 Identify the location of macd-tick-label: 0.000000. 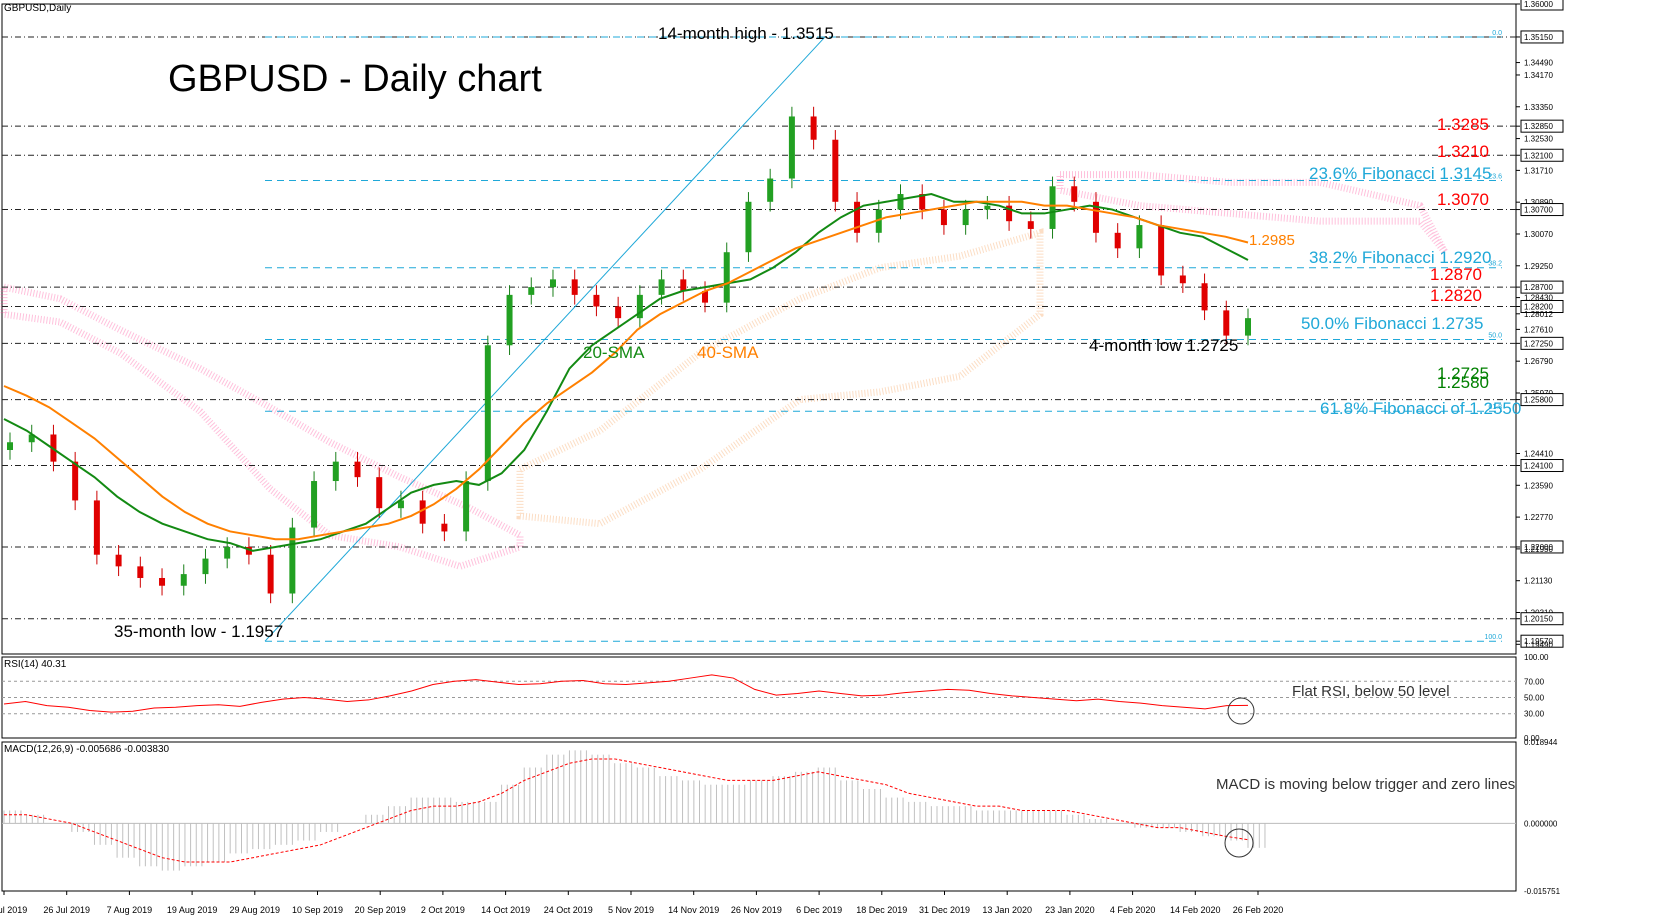
(1541, 823).